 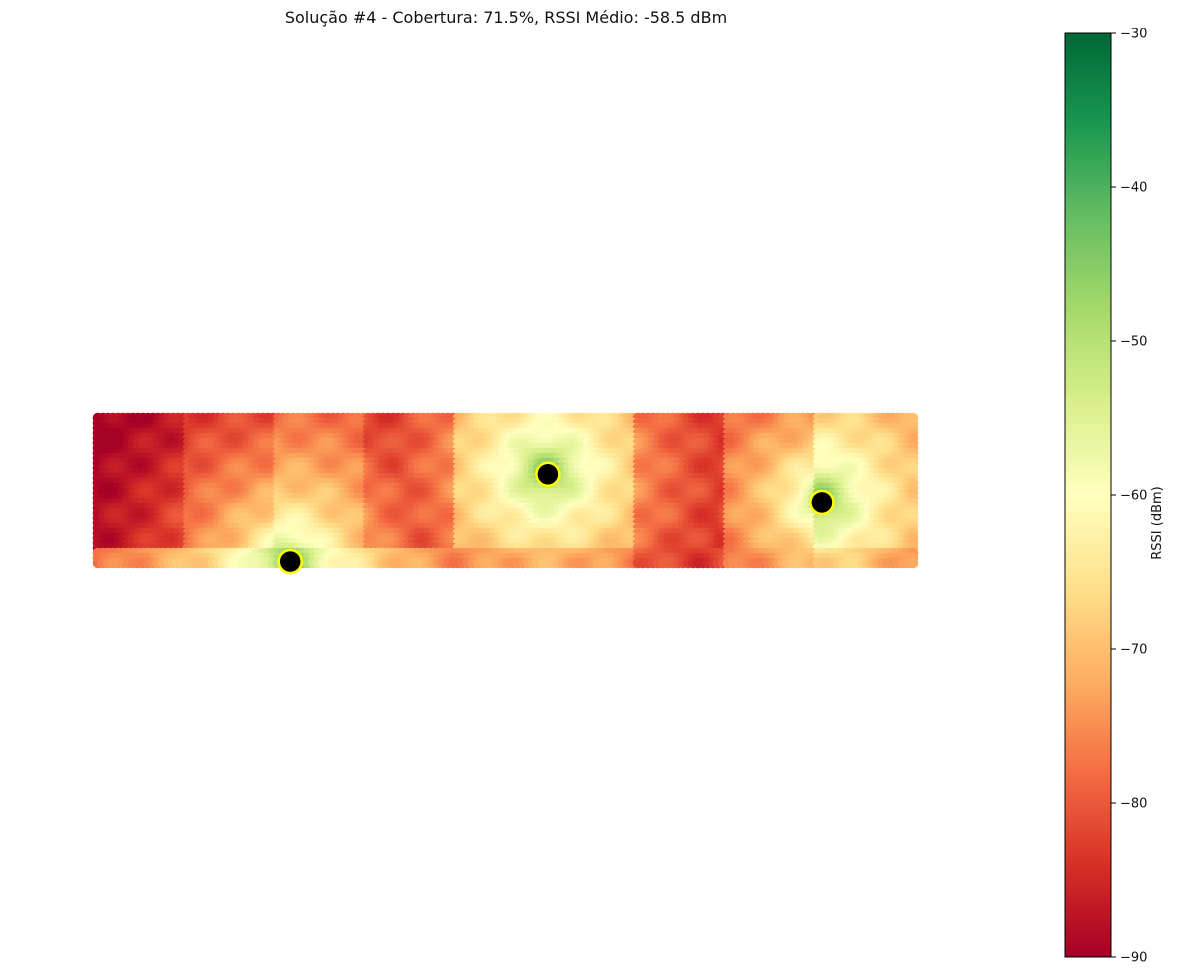 What do you see at coordinates (1133, 342) in the screenshot?
I see `colorbar-tick-label: −50` at bounding box center [1133, 342].